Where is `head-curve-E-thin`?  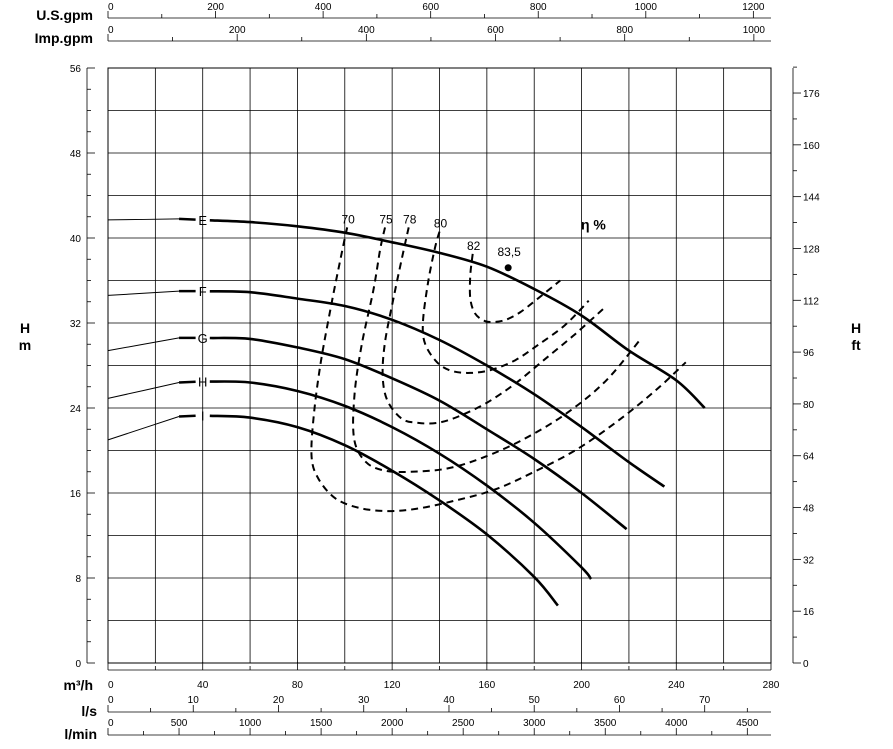 head-curve-E-thin is located at coordinates (143, 219).